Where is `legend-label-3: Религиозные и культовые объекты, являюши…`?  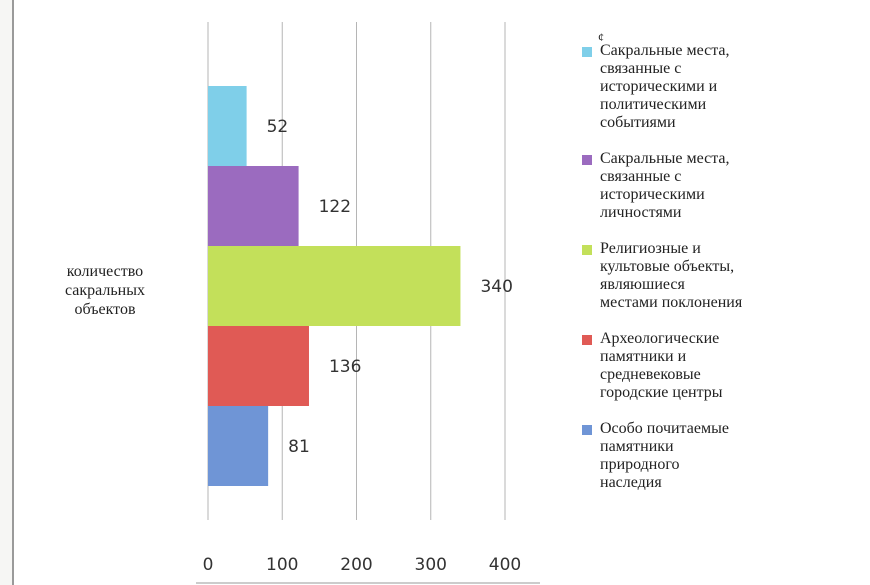
legend-label-3: Религиозные и культовые объекты, являюши… is located at coordinates (671, 275).